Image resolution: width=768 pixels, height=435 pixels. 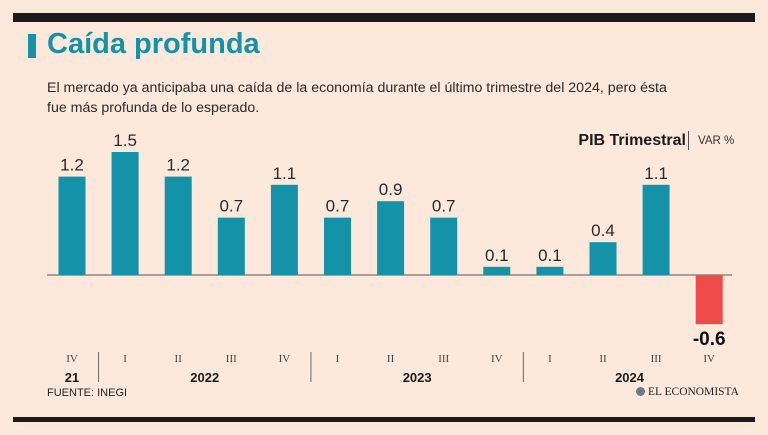 I want to click on year-label: 21, so click(x=72, y=377).